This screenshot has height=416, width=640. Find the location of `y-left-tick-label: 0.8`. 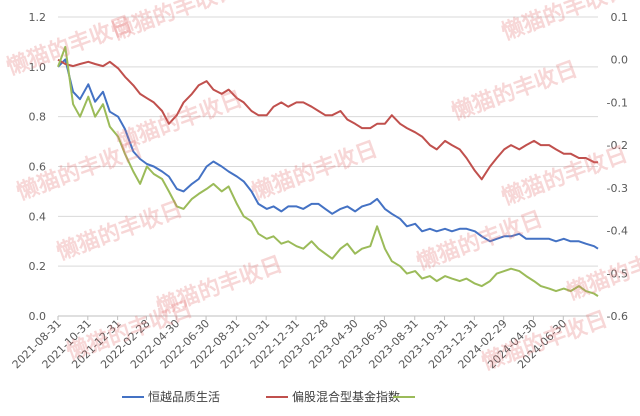

y-left-tick-label: 0.8 is located at coordinates (38, 117).